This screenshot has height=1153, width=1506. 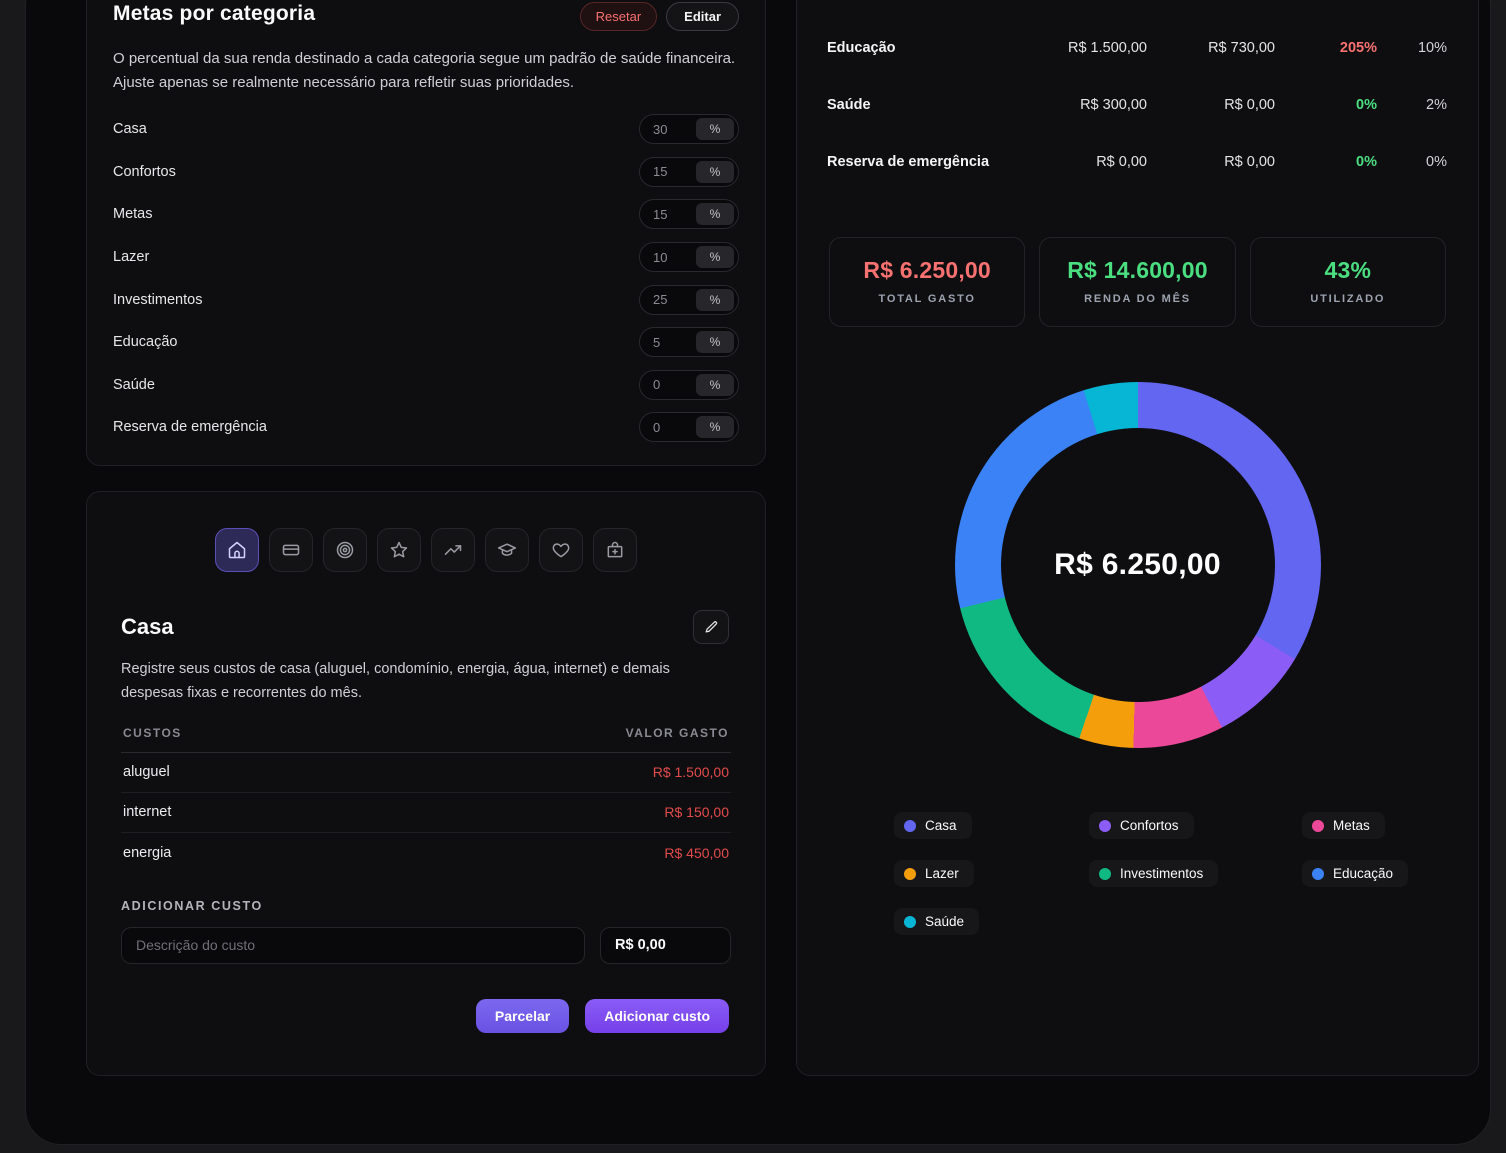 What do you see at coordinates (1351, 825) in the screenshot?
I see `legend-label: Metas` at bounding box center [1351, 825].